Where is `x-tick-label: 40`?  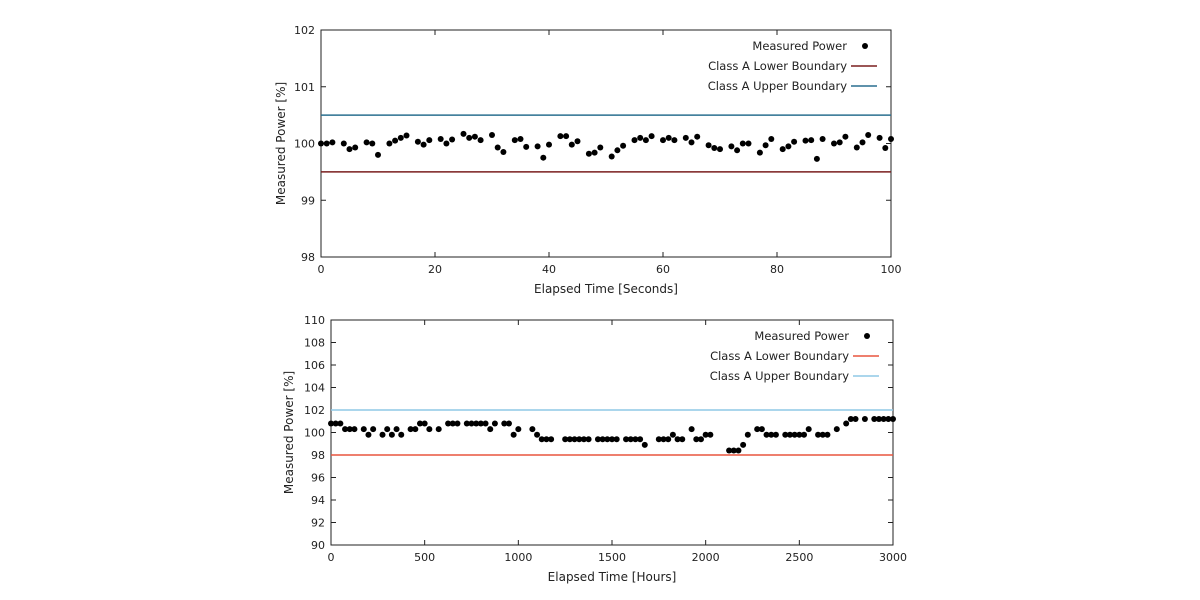 x-tick-label: 40 is located at coordinates (549, 269).